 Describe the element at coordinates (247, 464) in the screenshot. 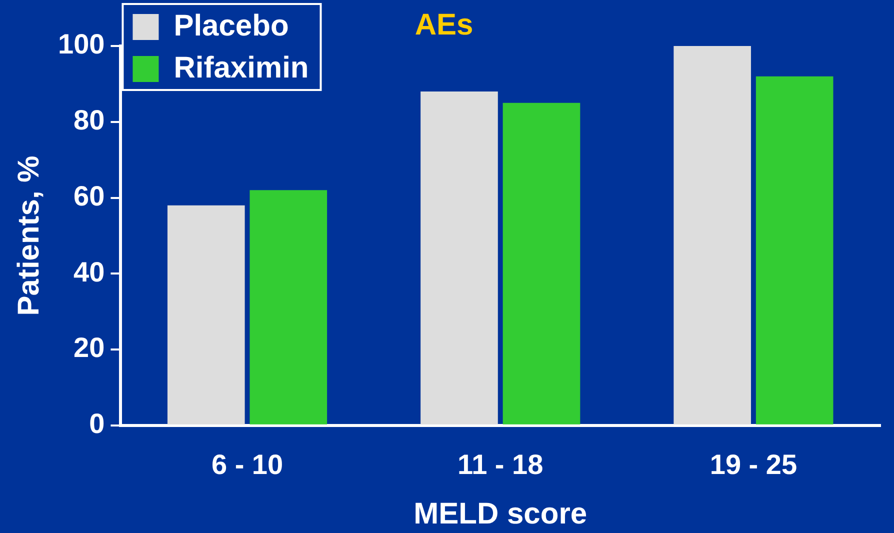

I see `x-tick-label: 6 - 10` at that location.